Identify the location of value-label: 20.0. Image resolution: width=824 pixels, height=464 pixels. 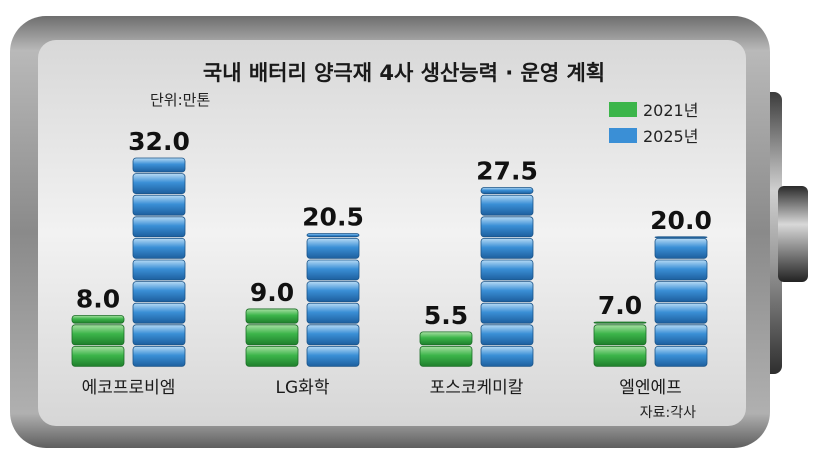
(681, 220).